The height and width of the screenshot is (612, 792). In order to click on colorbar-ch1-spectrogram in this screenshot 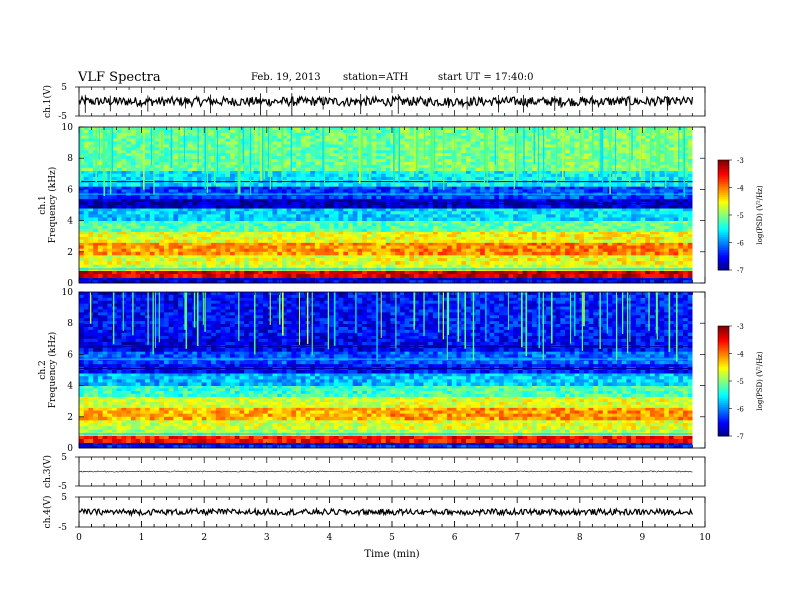, I will do `click(723, 215)`.